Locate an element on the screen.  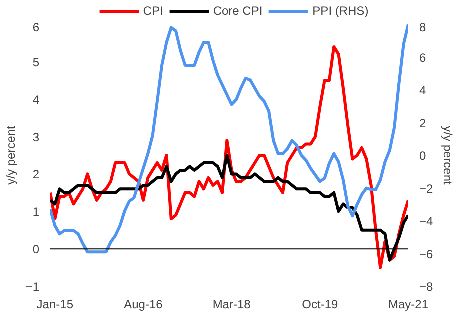
y2-axis-title: y/y percent is located at coordinates (448, 156).